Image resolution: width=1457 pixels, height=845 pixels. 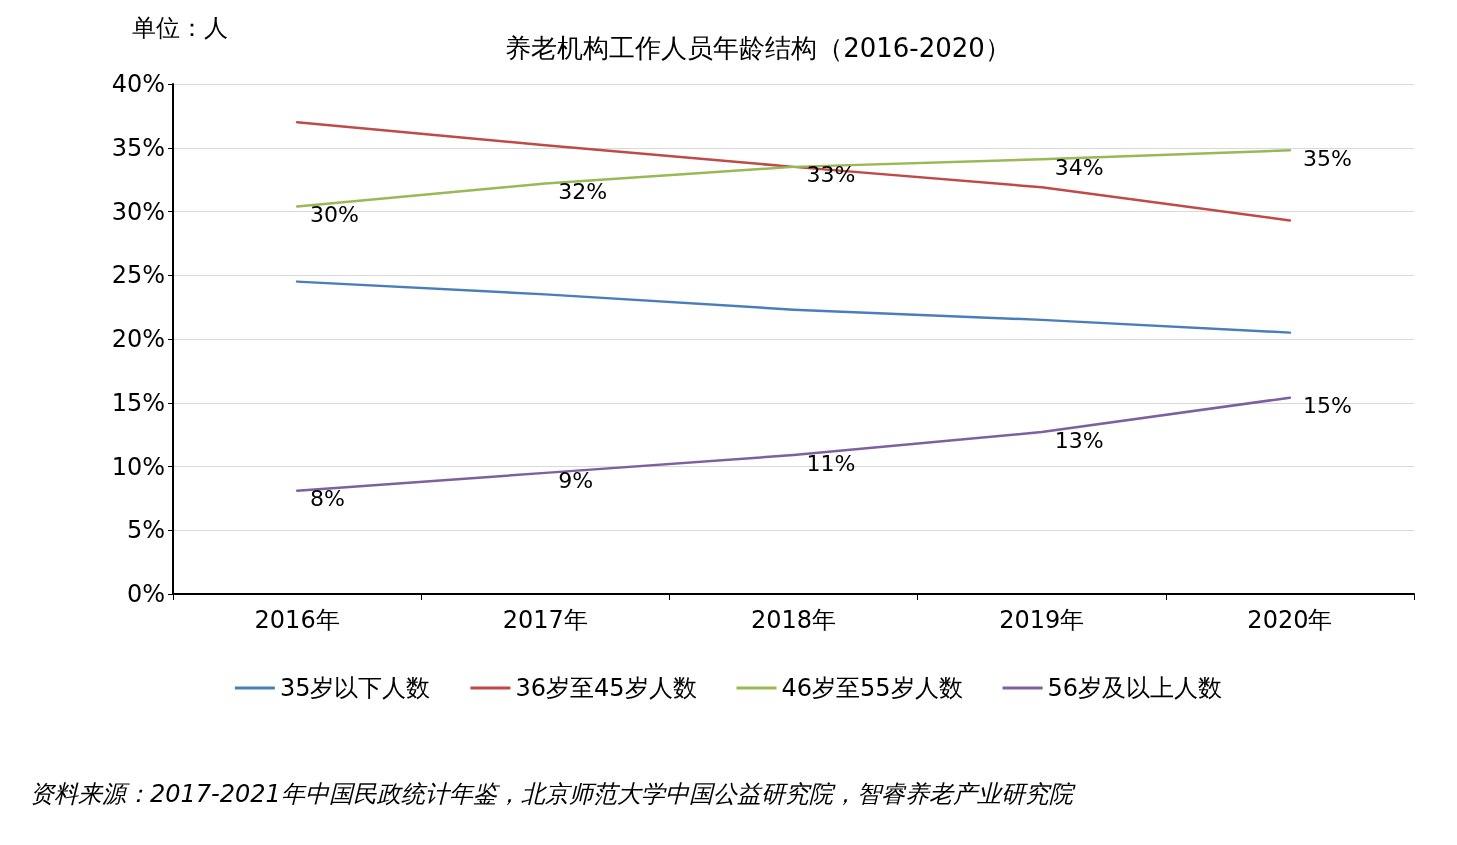 I want to click on y-tick-label: 0%, so click(x=145, y=594).